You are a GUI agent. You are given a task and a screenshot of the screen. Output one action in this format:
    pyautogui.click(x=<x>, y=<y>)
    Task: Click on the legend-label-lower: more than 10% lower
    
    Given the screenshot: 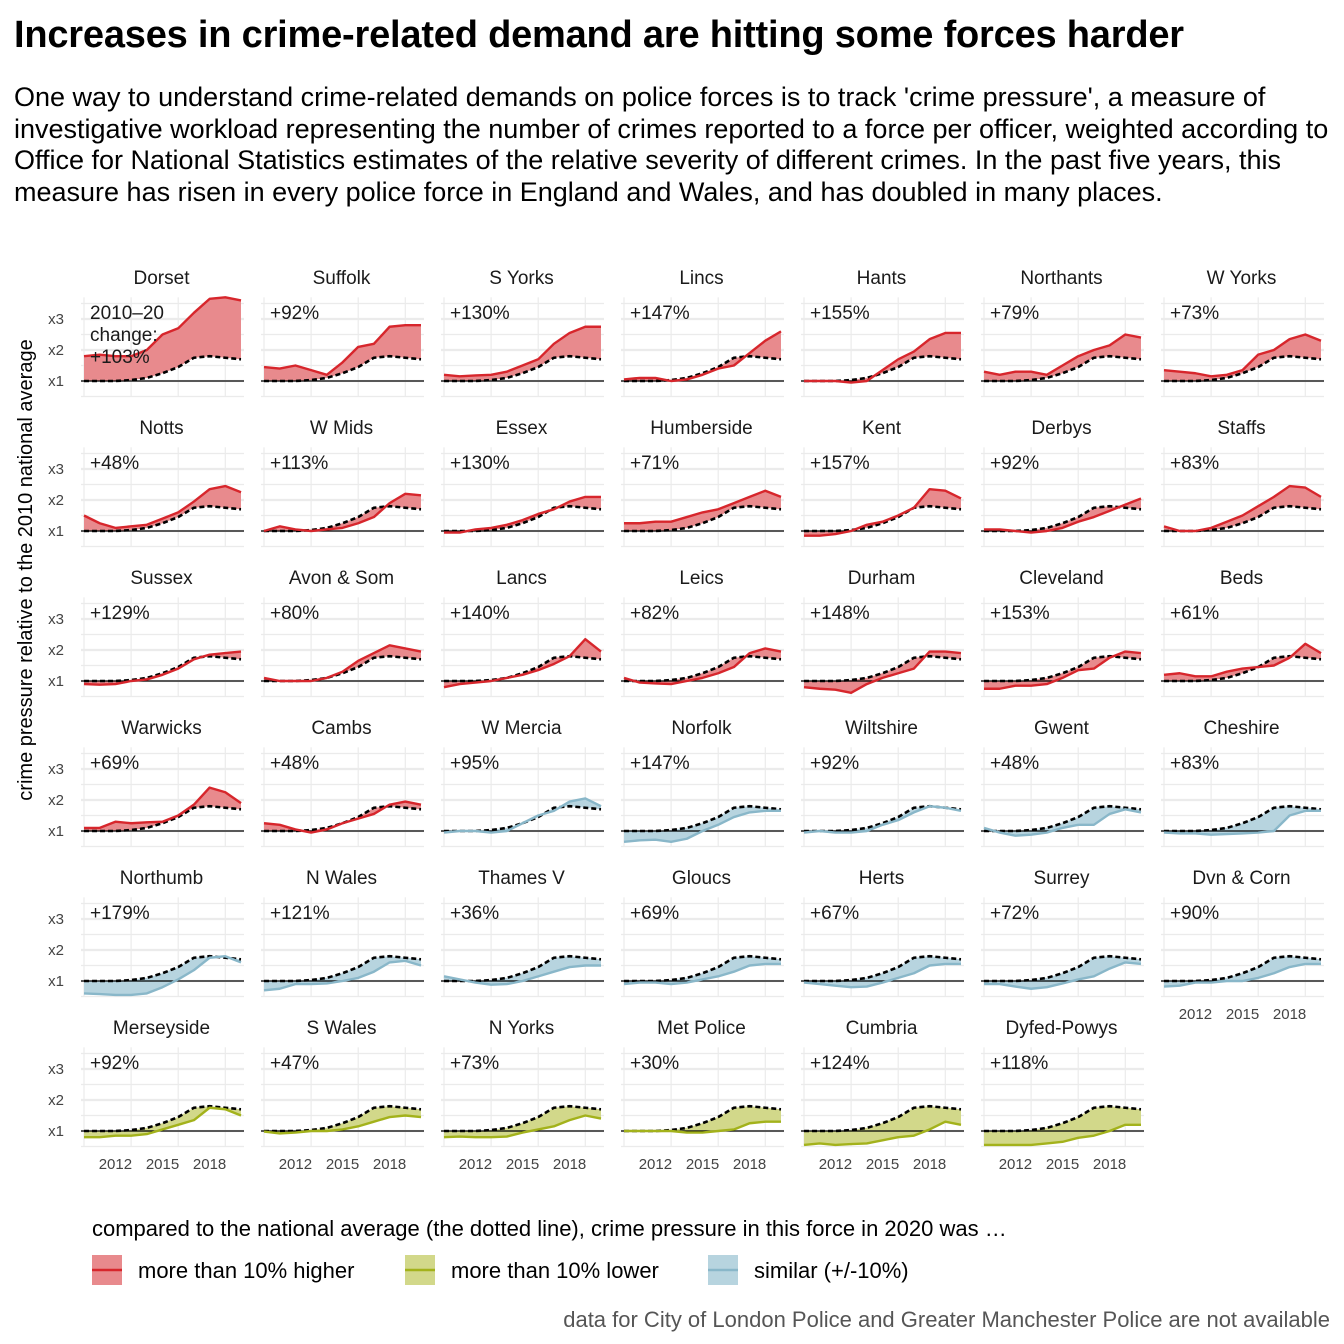 What is the action you would take?
    pyautogui.click(x=555, y=1270)
    